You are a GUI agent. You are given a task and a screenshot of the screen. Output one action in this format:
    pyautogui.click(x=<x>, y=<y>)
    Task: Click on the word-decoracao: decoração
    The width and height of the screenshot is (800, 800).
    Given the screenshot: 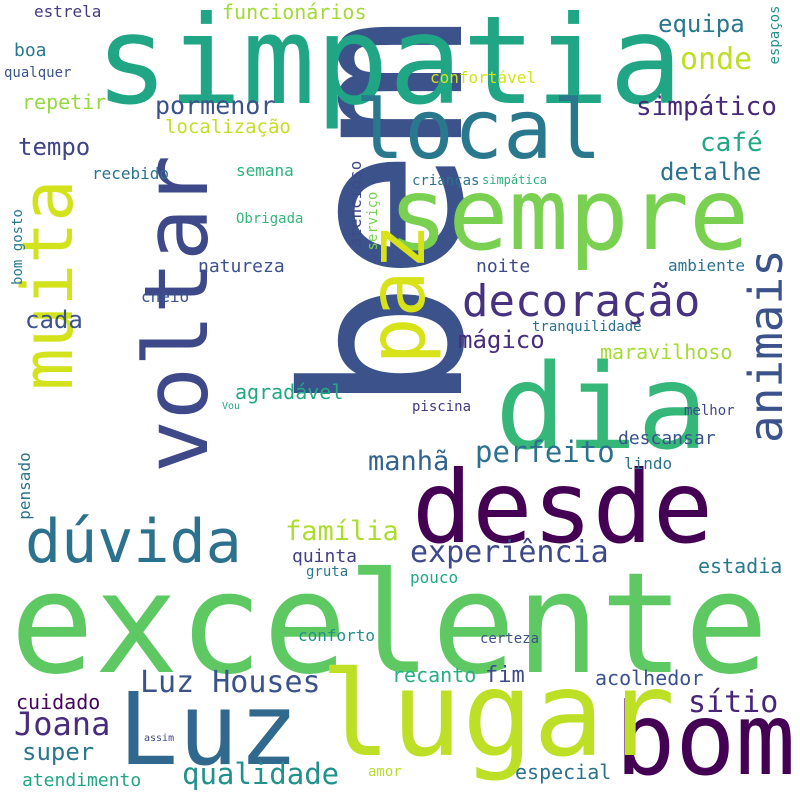 What is the action you would take?
    pyautogui.click(x=581, y=301)
    